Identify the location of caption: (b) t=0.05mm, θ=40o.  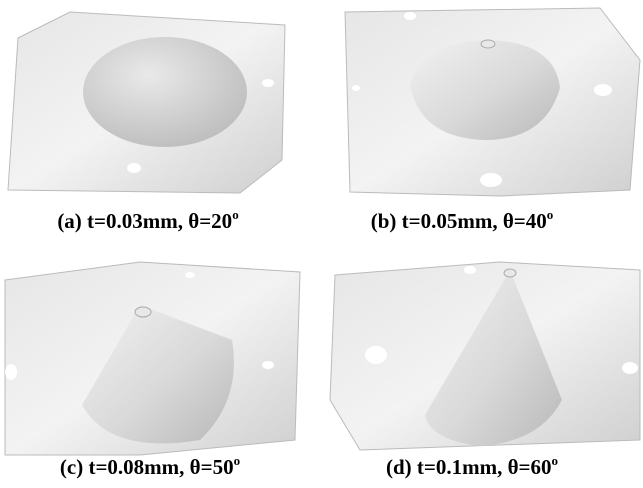
(462, 220).